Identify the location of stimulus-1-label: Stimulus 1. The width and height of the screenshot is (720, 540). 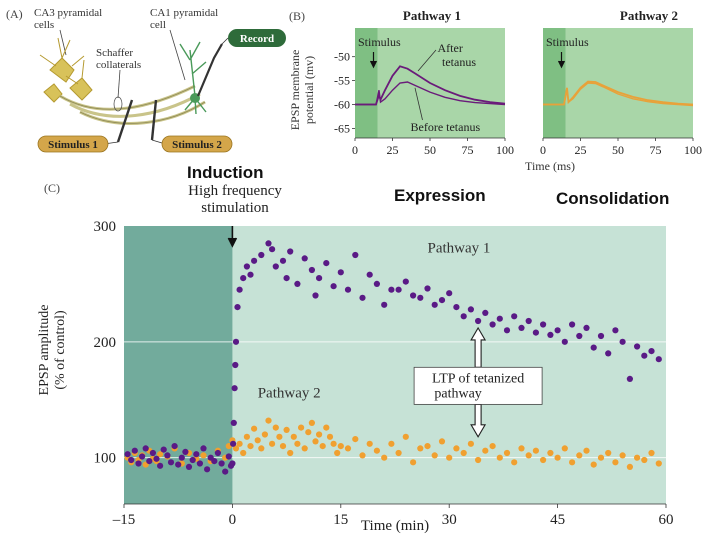
(73, 145).